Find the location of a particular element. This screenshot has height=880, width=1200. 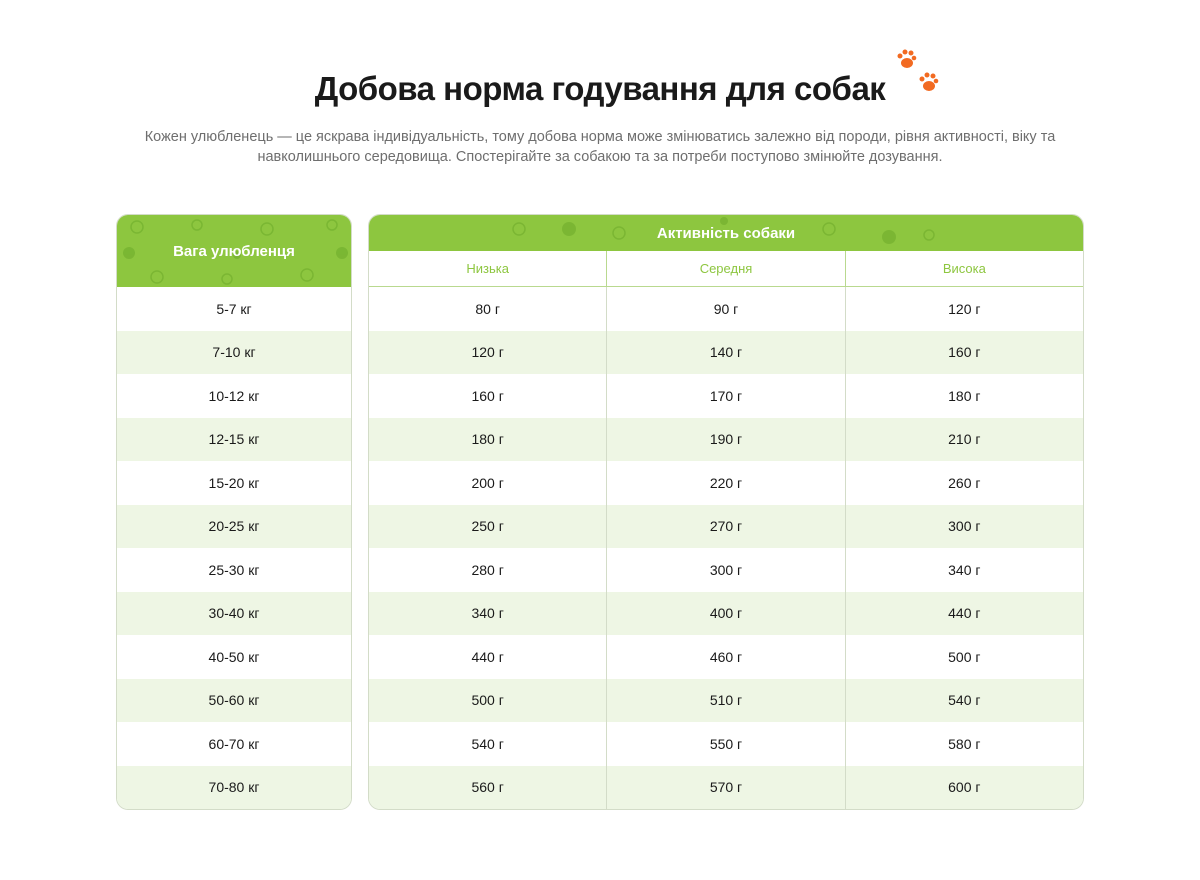

table-row: 70-80 кг is located at coordinates (234, 787).